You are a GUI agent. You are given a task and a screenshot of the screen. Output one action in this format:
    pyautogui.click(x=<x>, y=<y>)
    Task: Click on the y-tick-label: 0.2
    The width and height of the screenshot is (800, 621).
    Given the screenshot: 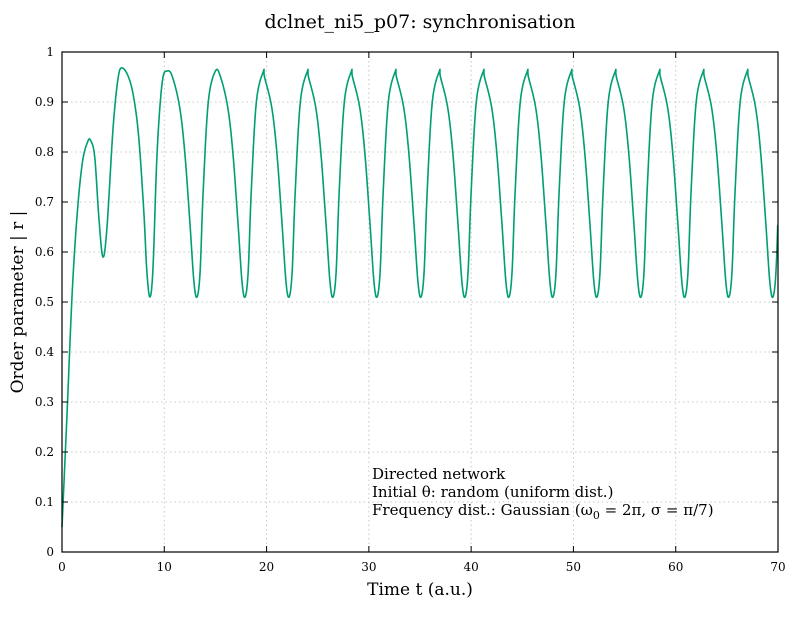 What is the action you would take?
    pyautogui.click(x=44, y=452)
    